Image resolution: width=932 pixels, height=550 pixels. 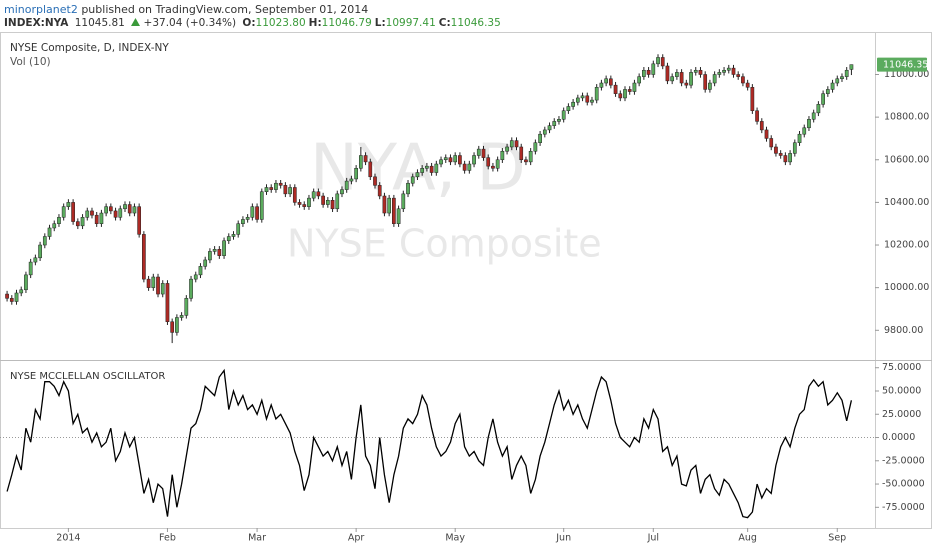 What do you see at coordinates (901, 414) in the screenshot?
I see `y-tick-label: 25.0000` at bounding box center [901, 414].